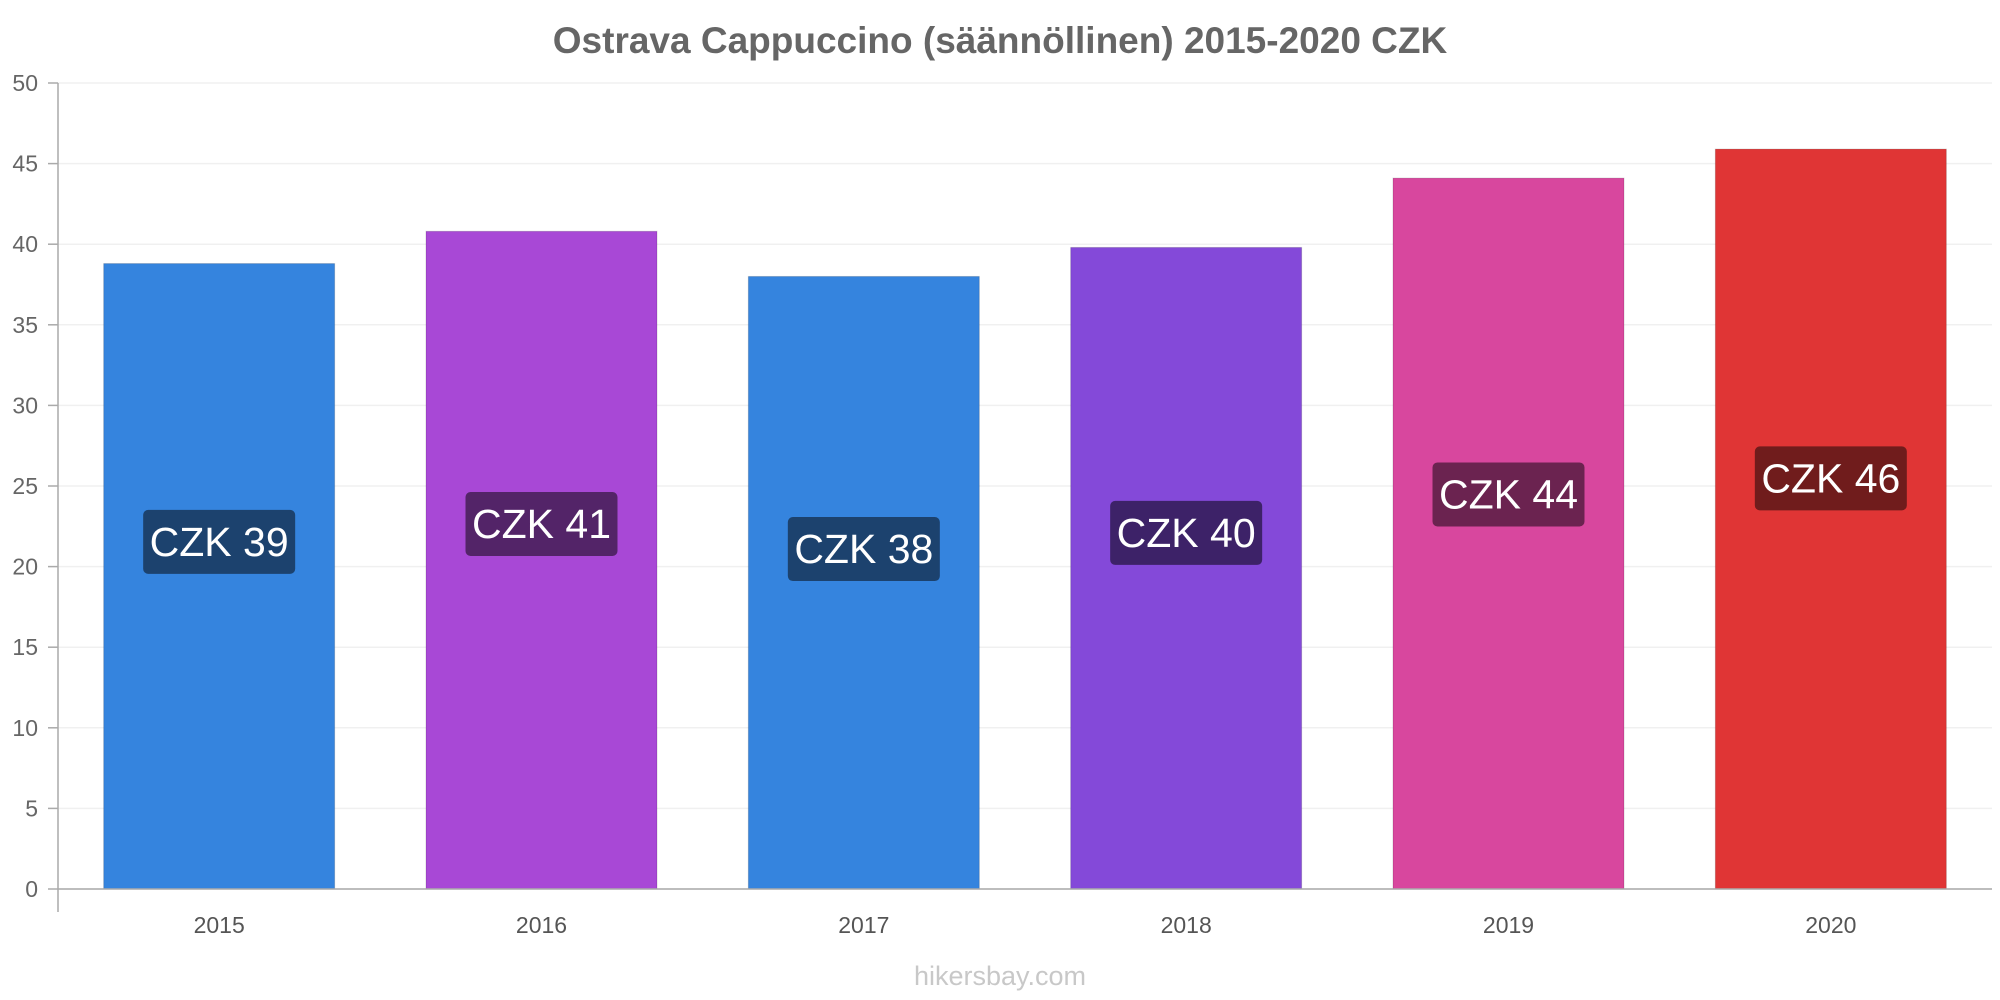  I want to click on x-tick-label: 2017, so click(863, 925).